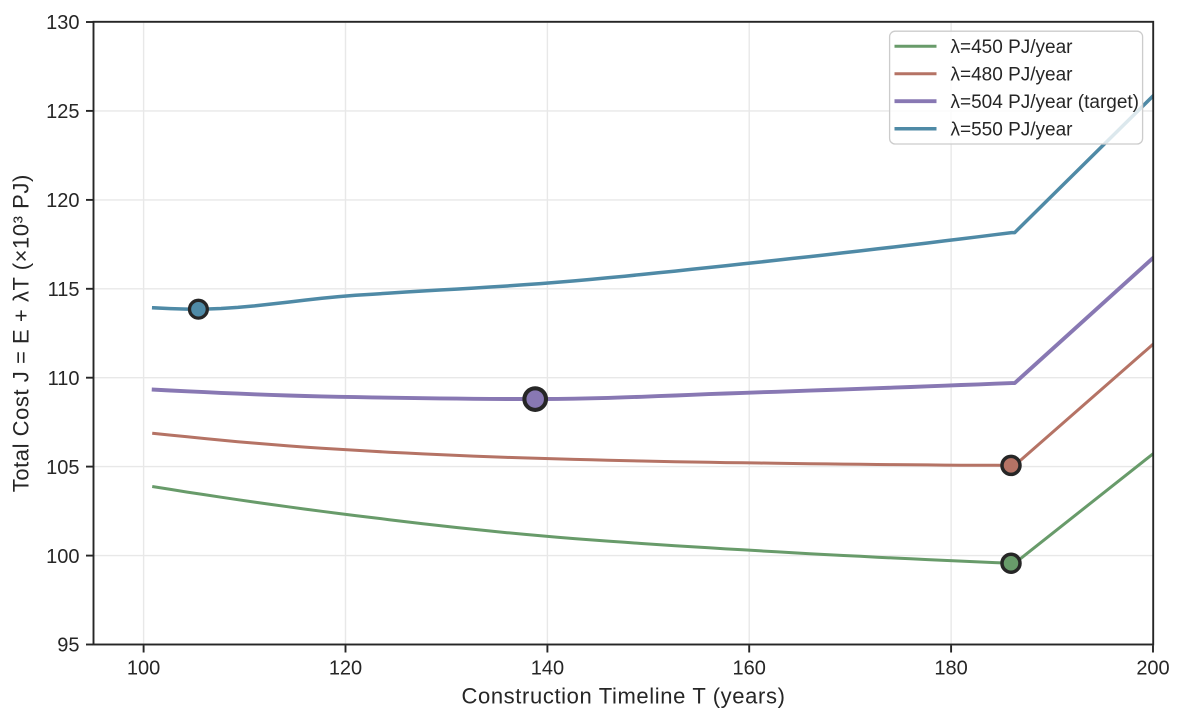 The width and height of the screenshot is (1185, 728). I want to click on svg-text: 130, so click(62, 23).